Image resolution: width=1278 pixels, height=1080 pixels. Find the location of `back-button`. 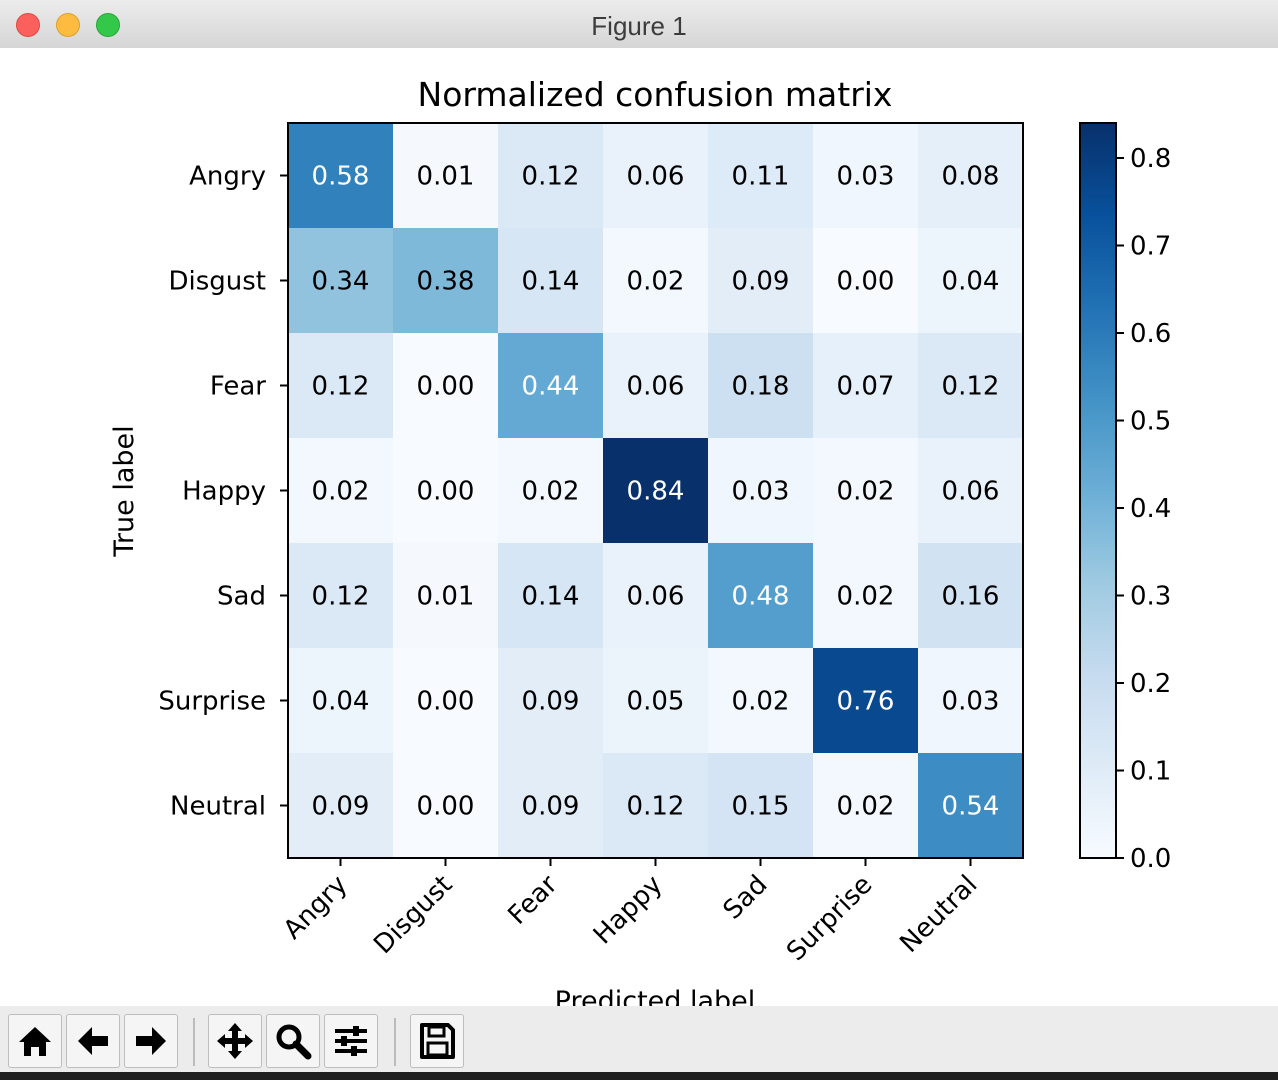

back-button is located at coordinates (93, 1041).